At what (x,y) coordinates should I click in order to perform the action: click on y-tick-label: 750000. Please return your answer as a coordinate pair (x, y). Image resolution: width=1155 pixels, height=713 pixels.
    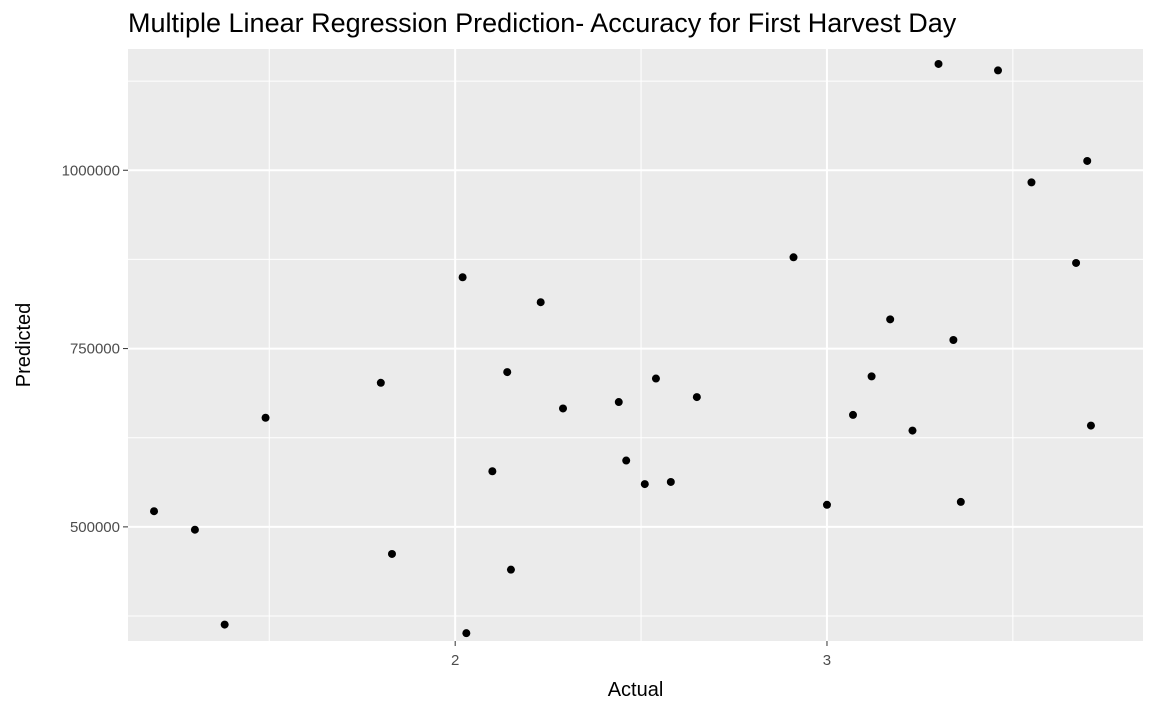
    Looking at the image, I should click on (95, 349).